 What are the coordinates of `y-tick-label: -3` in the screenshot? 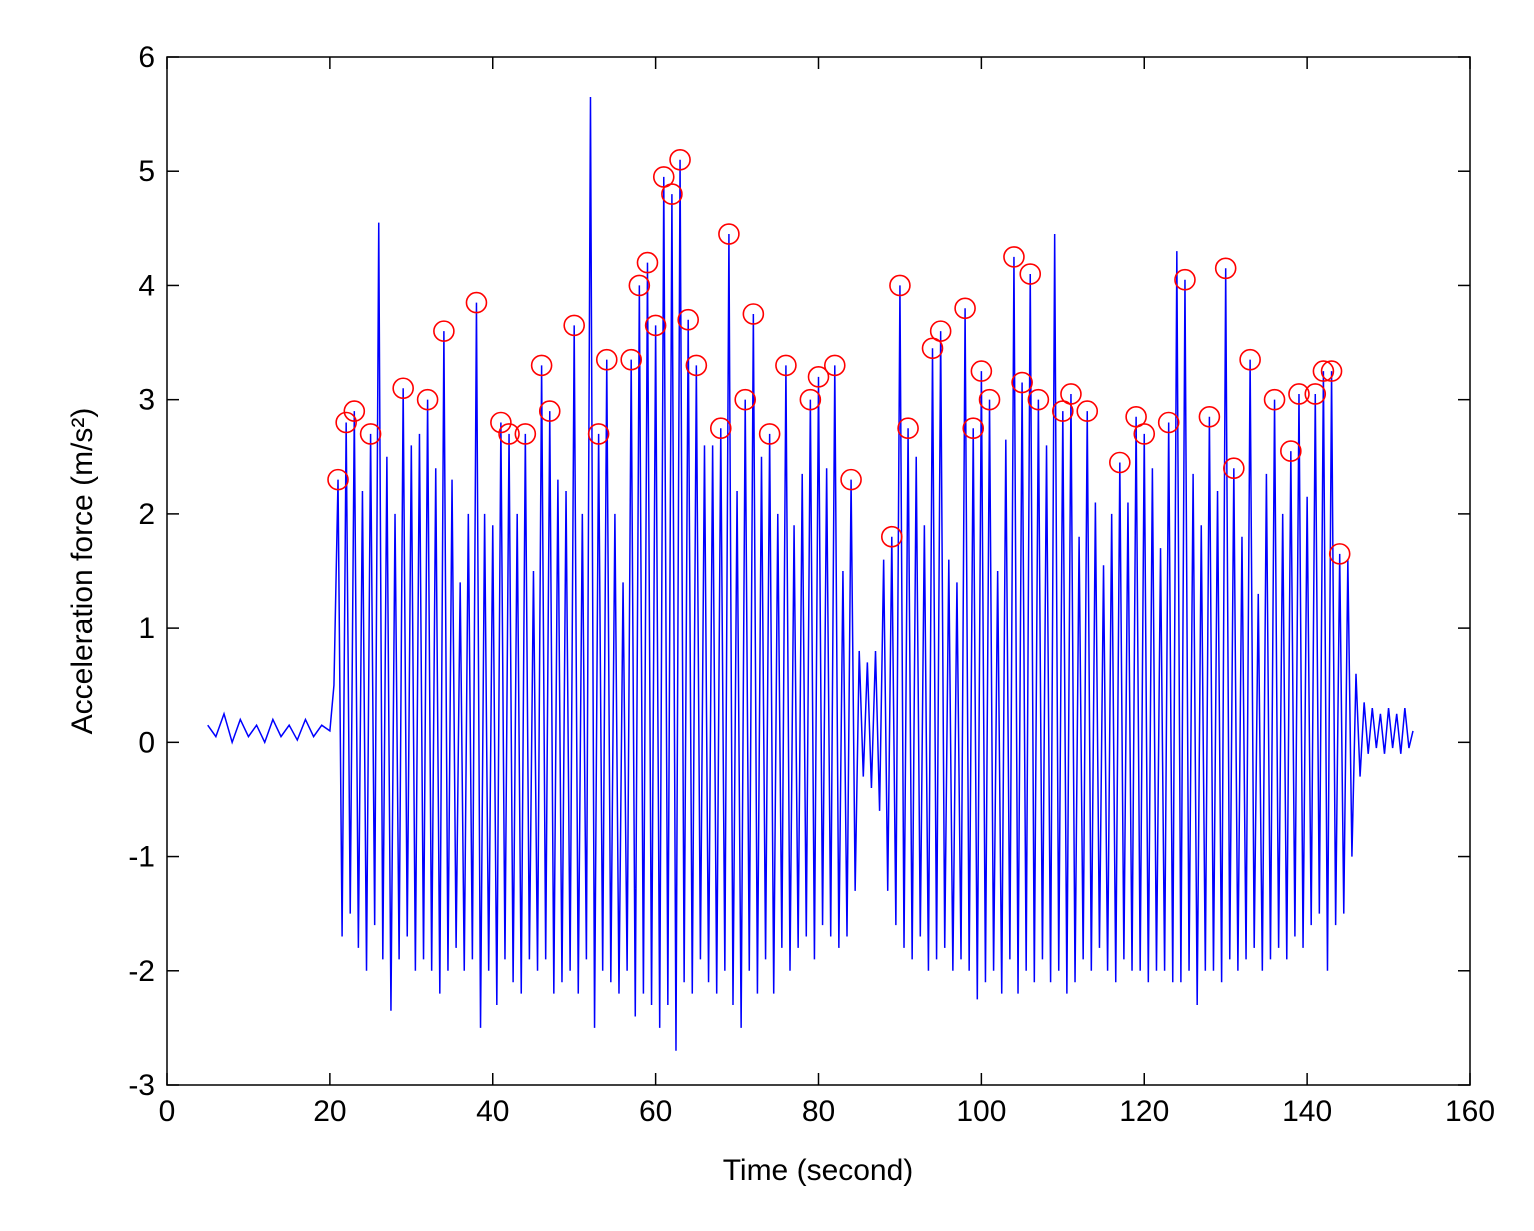 It's located at (141, 1085).